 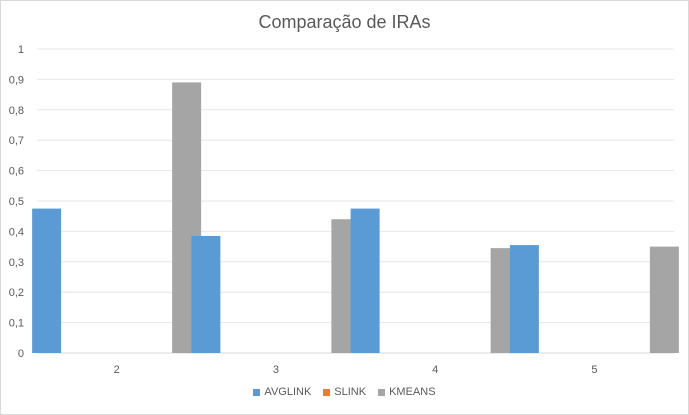 What do you see at coordinates (276, 370) in the screenshot?
I see `x-tick-label: 3` at bounding box center [276, 370].